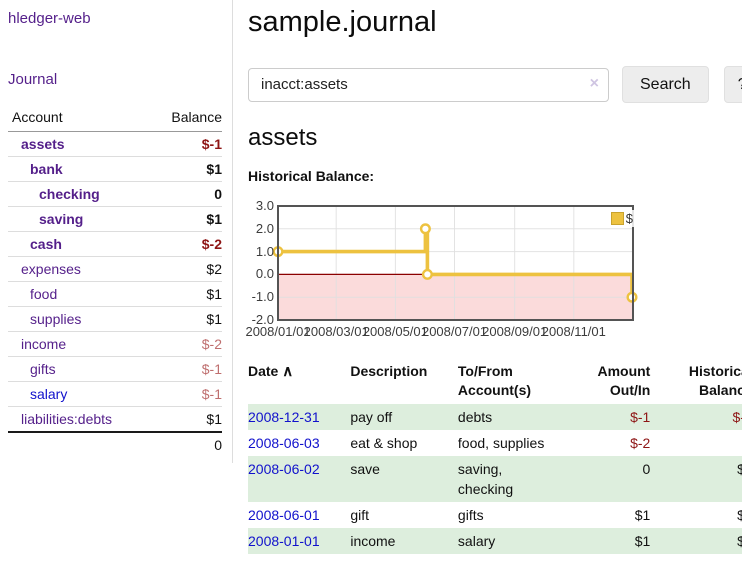 This screenshot has height=582, width=742. I want to click on sort-ascending-icon: ∧, so click(288, 371).